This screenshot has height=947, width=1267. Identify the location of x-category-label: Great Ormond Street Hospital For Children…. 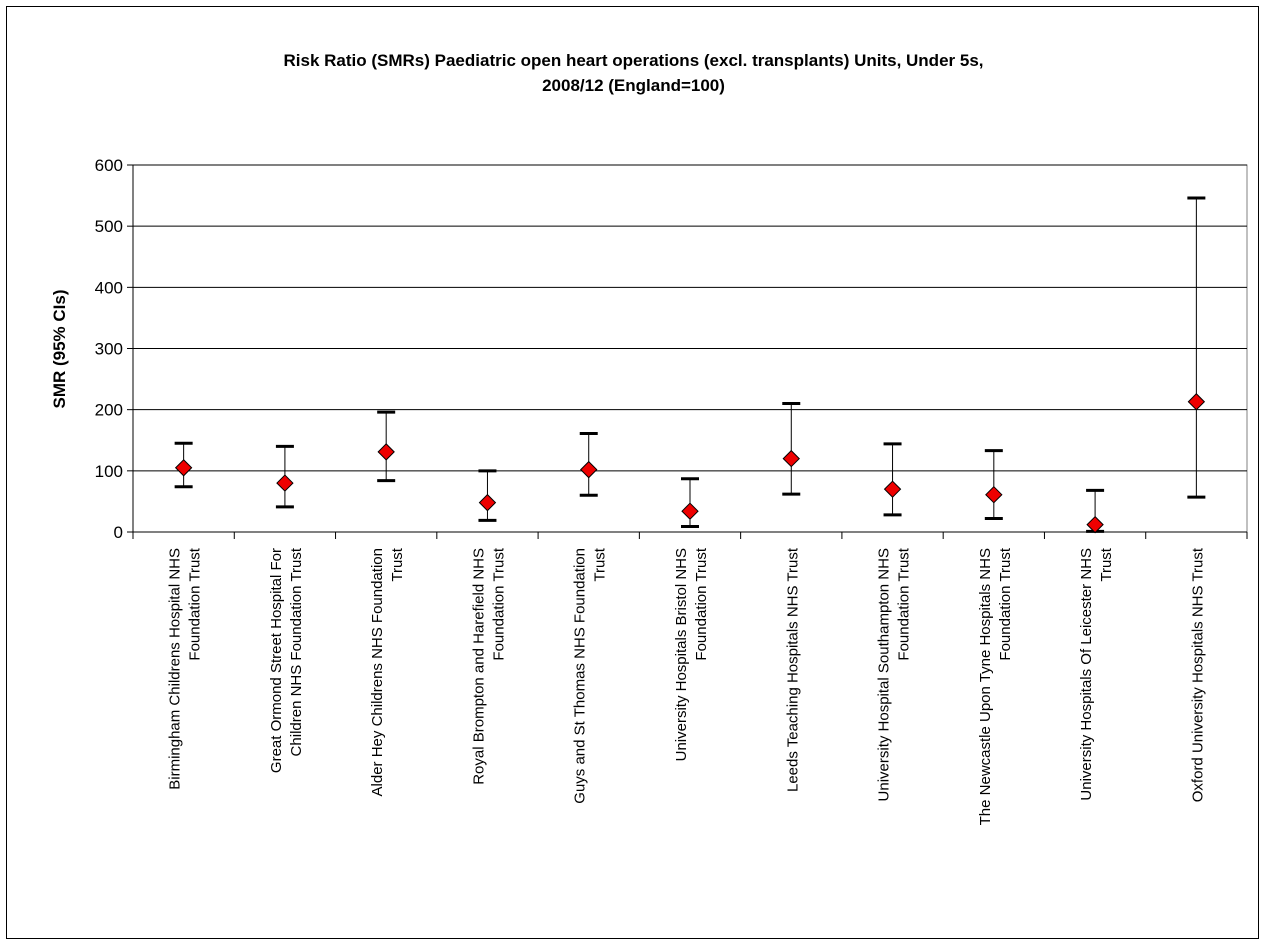
(286, 660).